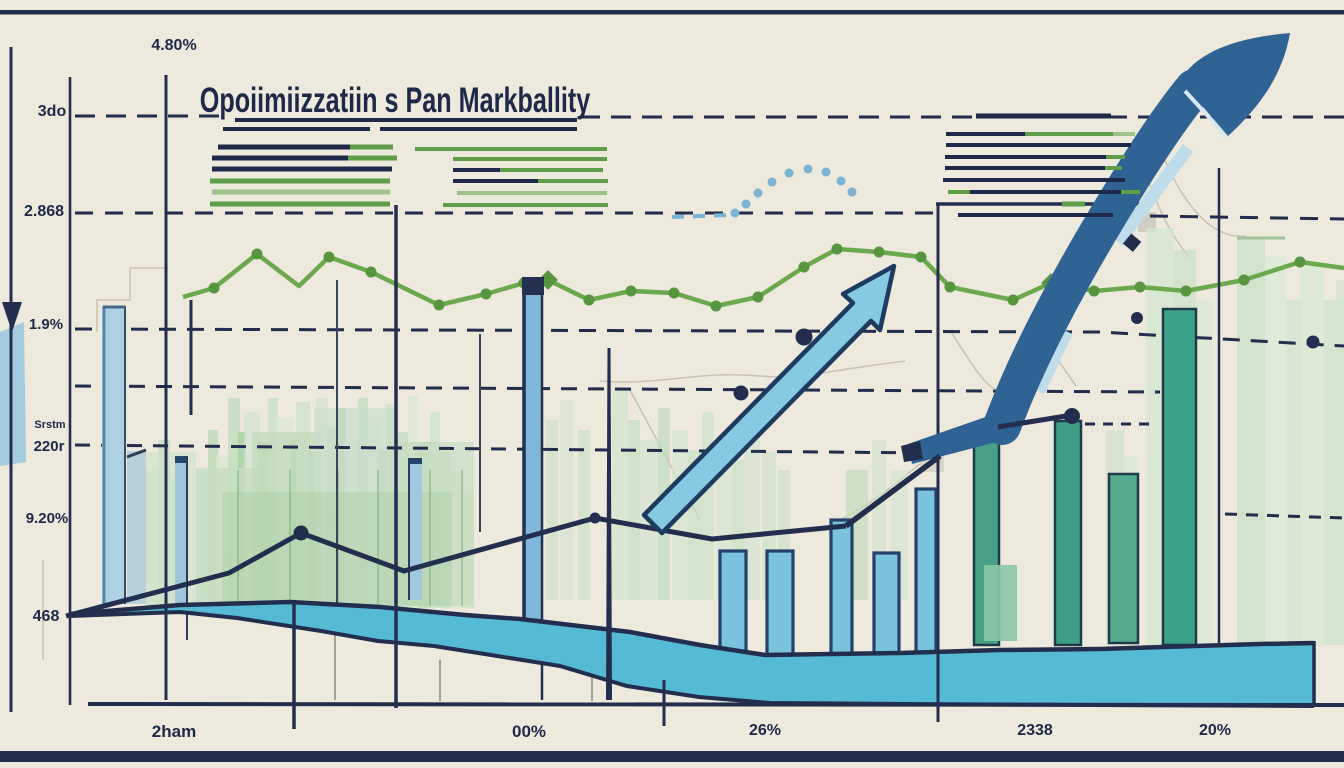 This screenshot has width=1344, height=768. What do you see at coordinates (1215, 730) in the screenshot?
I see `svg-text: 20%` at bounding box center [1215, 730].